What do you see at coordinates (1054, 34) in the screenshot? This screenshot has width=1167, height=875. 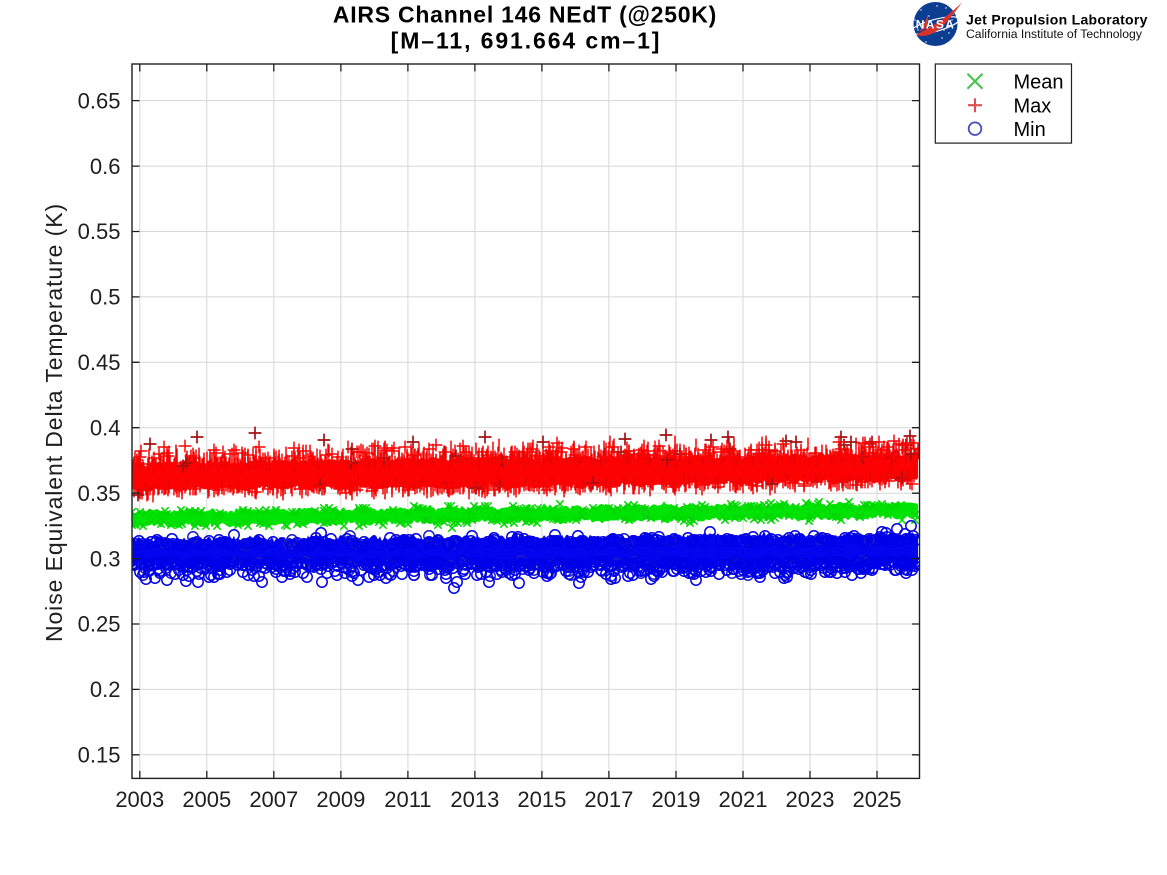 I see `svg-text:California Institute of Techno: California Institute of Technology` at bounding box center [1054, 34].